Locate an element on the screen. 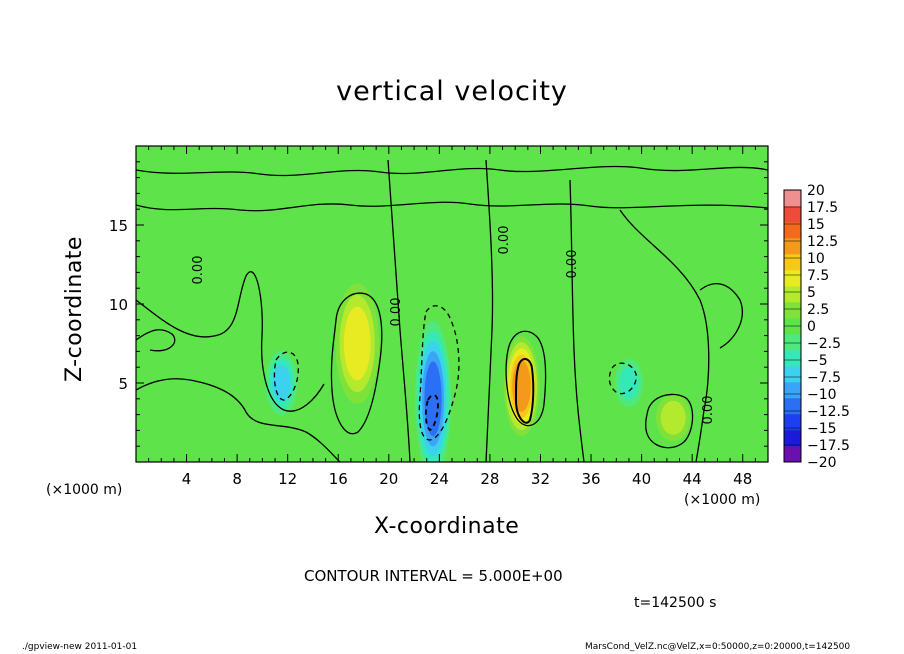  x-tick-label: 28 is located at coordinates (489, 479).